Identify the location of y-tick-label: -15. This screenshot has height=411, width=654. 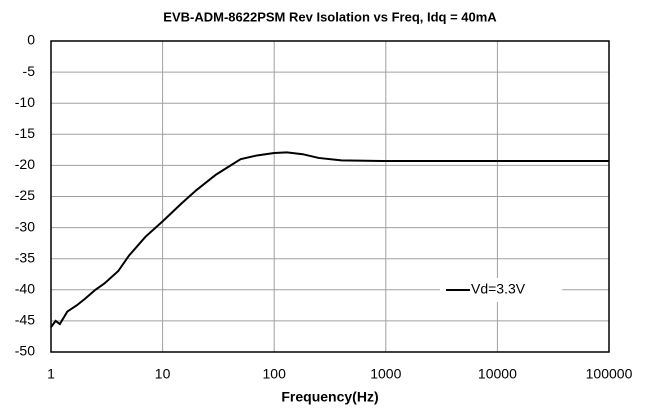
(25, 133).